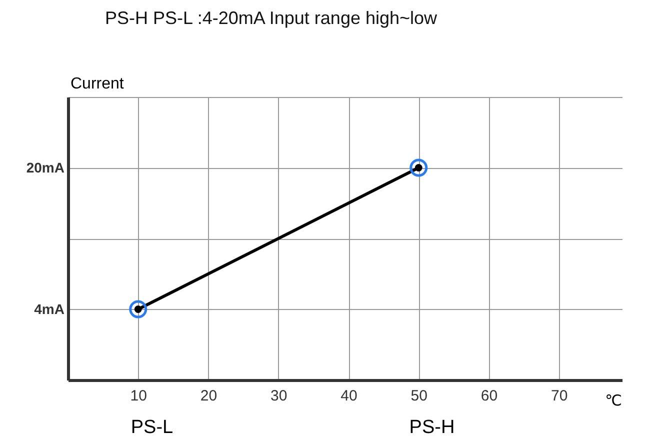 The height and width of the screenshot is (441, 664). Describe the element at coordinates (432, 427) in the screenshot. I see `text: PS-H` at that location.